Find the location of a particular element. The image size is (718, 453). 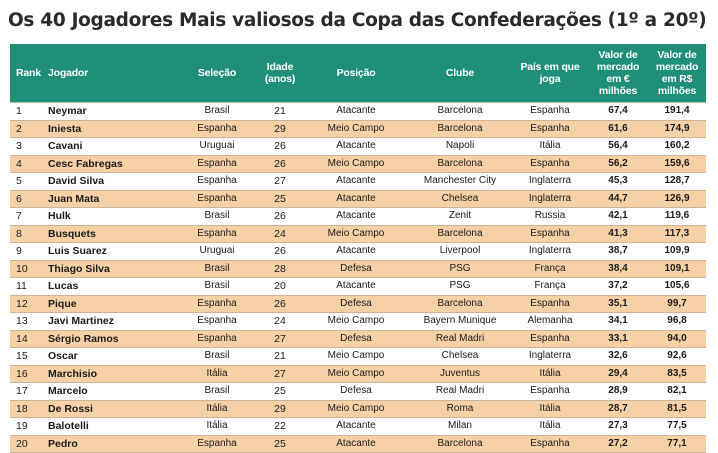

cell-rank: 18 is located at coordinates (26, 408).